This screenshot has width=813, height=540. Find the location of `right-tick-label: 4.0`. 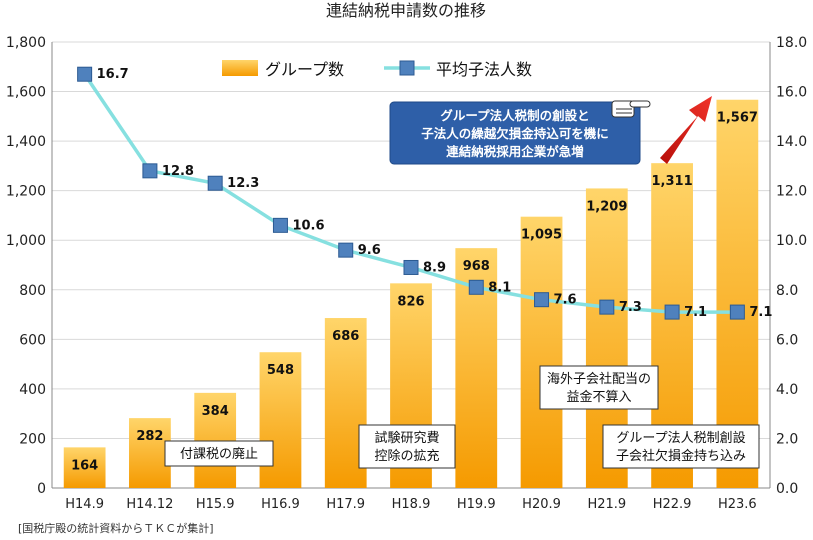

right-tick-label: 4.0 is located at coordinates (787, 390).